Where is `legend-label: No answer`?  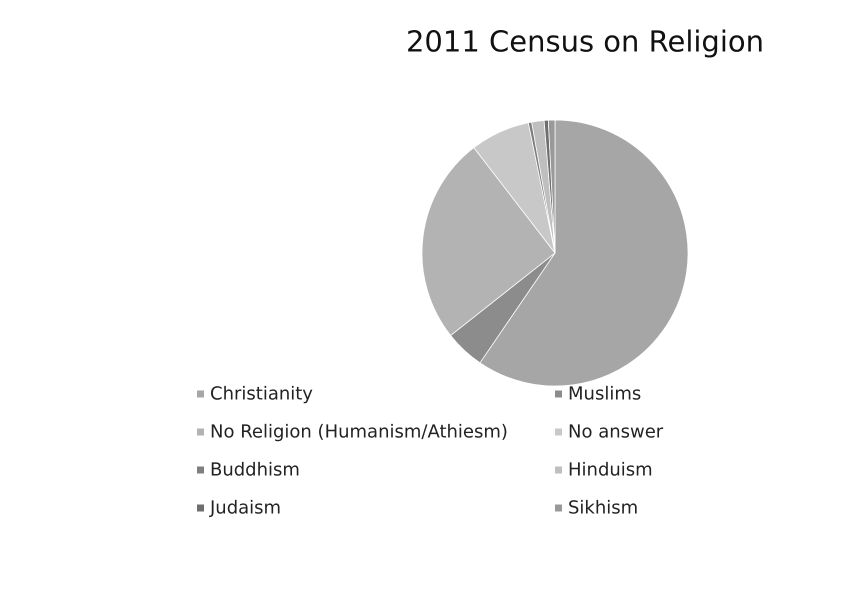
legend-label: No answer is located at coordinates (616, 432).